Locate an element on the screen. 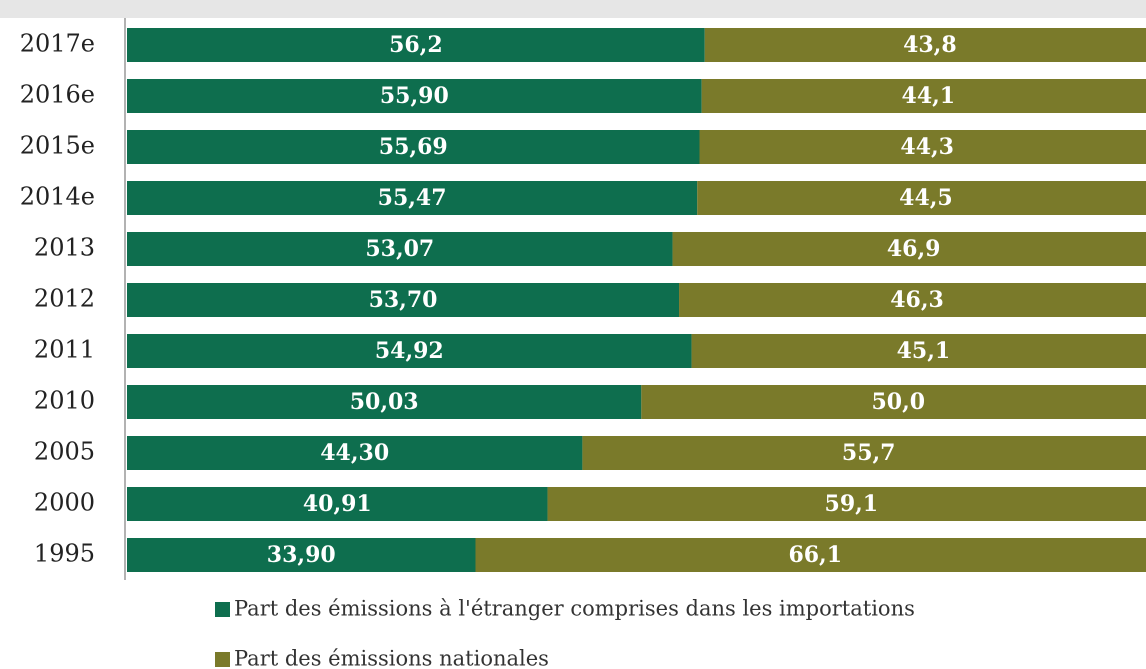 The image size is (1146, 669). y-tick-label: 2010 is located at coordinates (64, 401).